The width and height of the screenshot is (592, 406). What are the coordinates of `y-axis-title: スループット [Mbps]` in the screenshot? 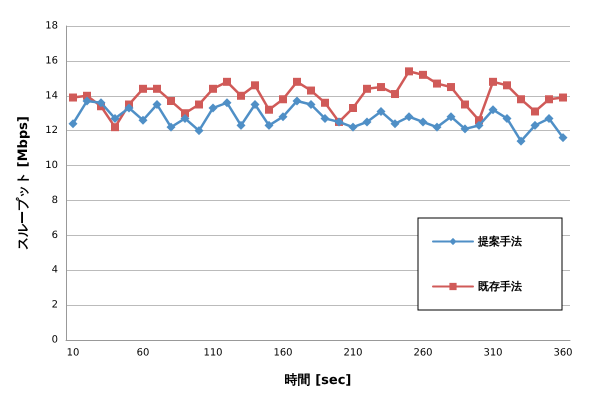 It's located at (23, 183).